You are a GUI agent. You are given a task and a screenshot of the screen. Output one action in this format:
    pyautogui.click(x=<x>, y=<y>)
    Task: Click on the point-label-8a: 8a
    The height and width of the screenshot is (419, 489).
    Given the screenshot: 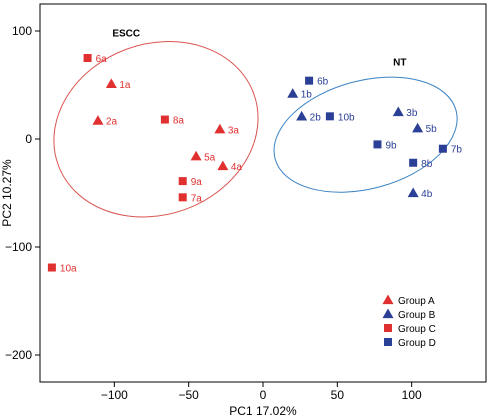 What is the action you would take?
    pyautogui.click(x=179, y=121)
    